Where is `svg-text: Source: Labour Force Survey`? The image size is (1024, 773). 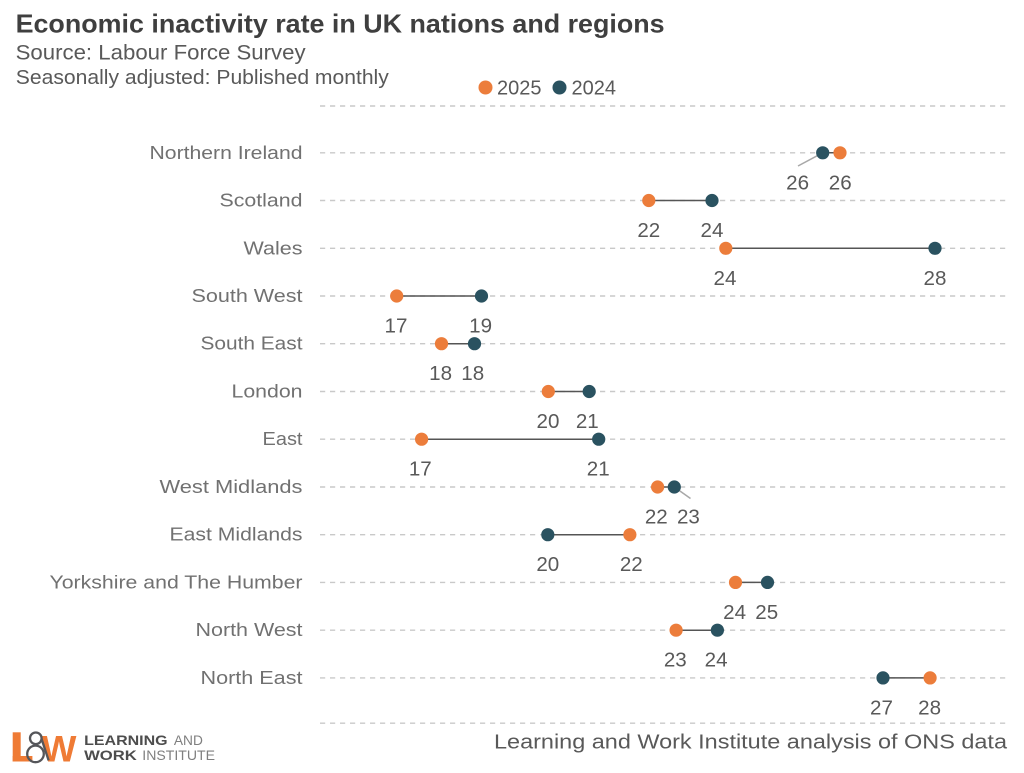 svg-text: Source: Labour Force Survey is located at coordinates (161, 53).